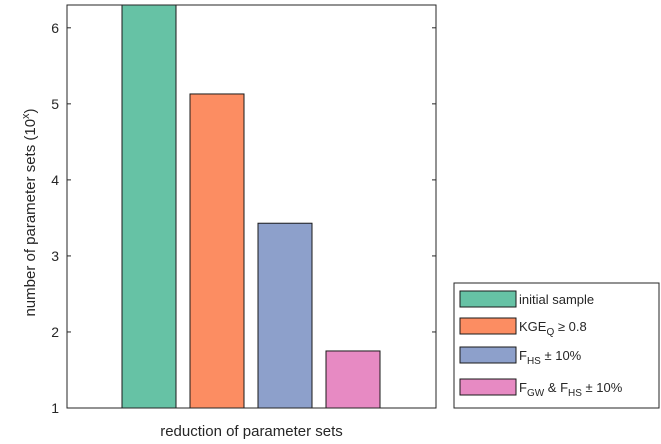  Describe the element at coordinates (550, 357) in the screenshot. I see `legend-label-3: FHS ± 10%` at that location.